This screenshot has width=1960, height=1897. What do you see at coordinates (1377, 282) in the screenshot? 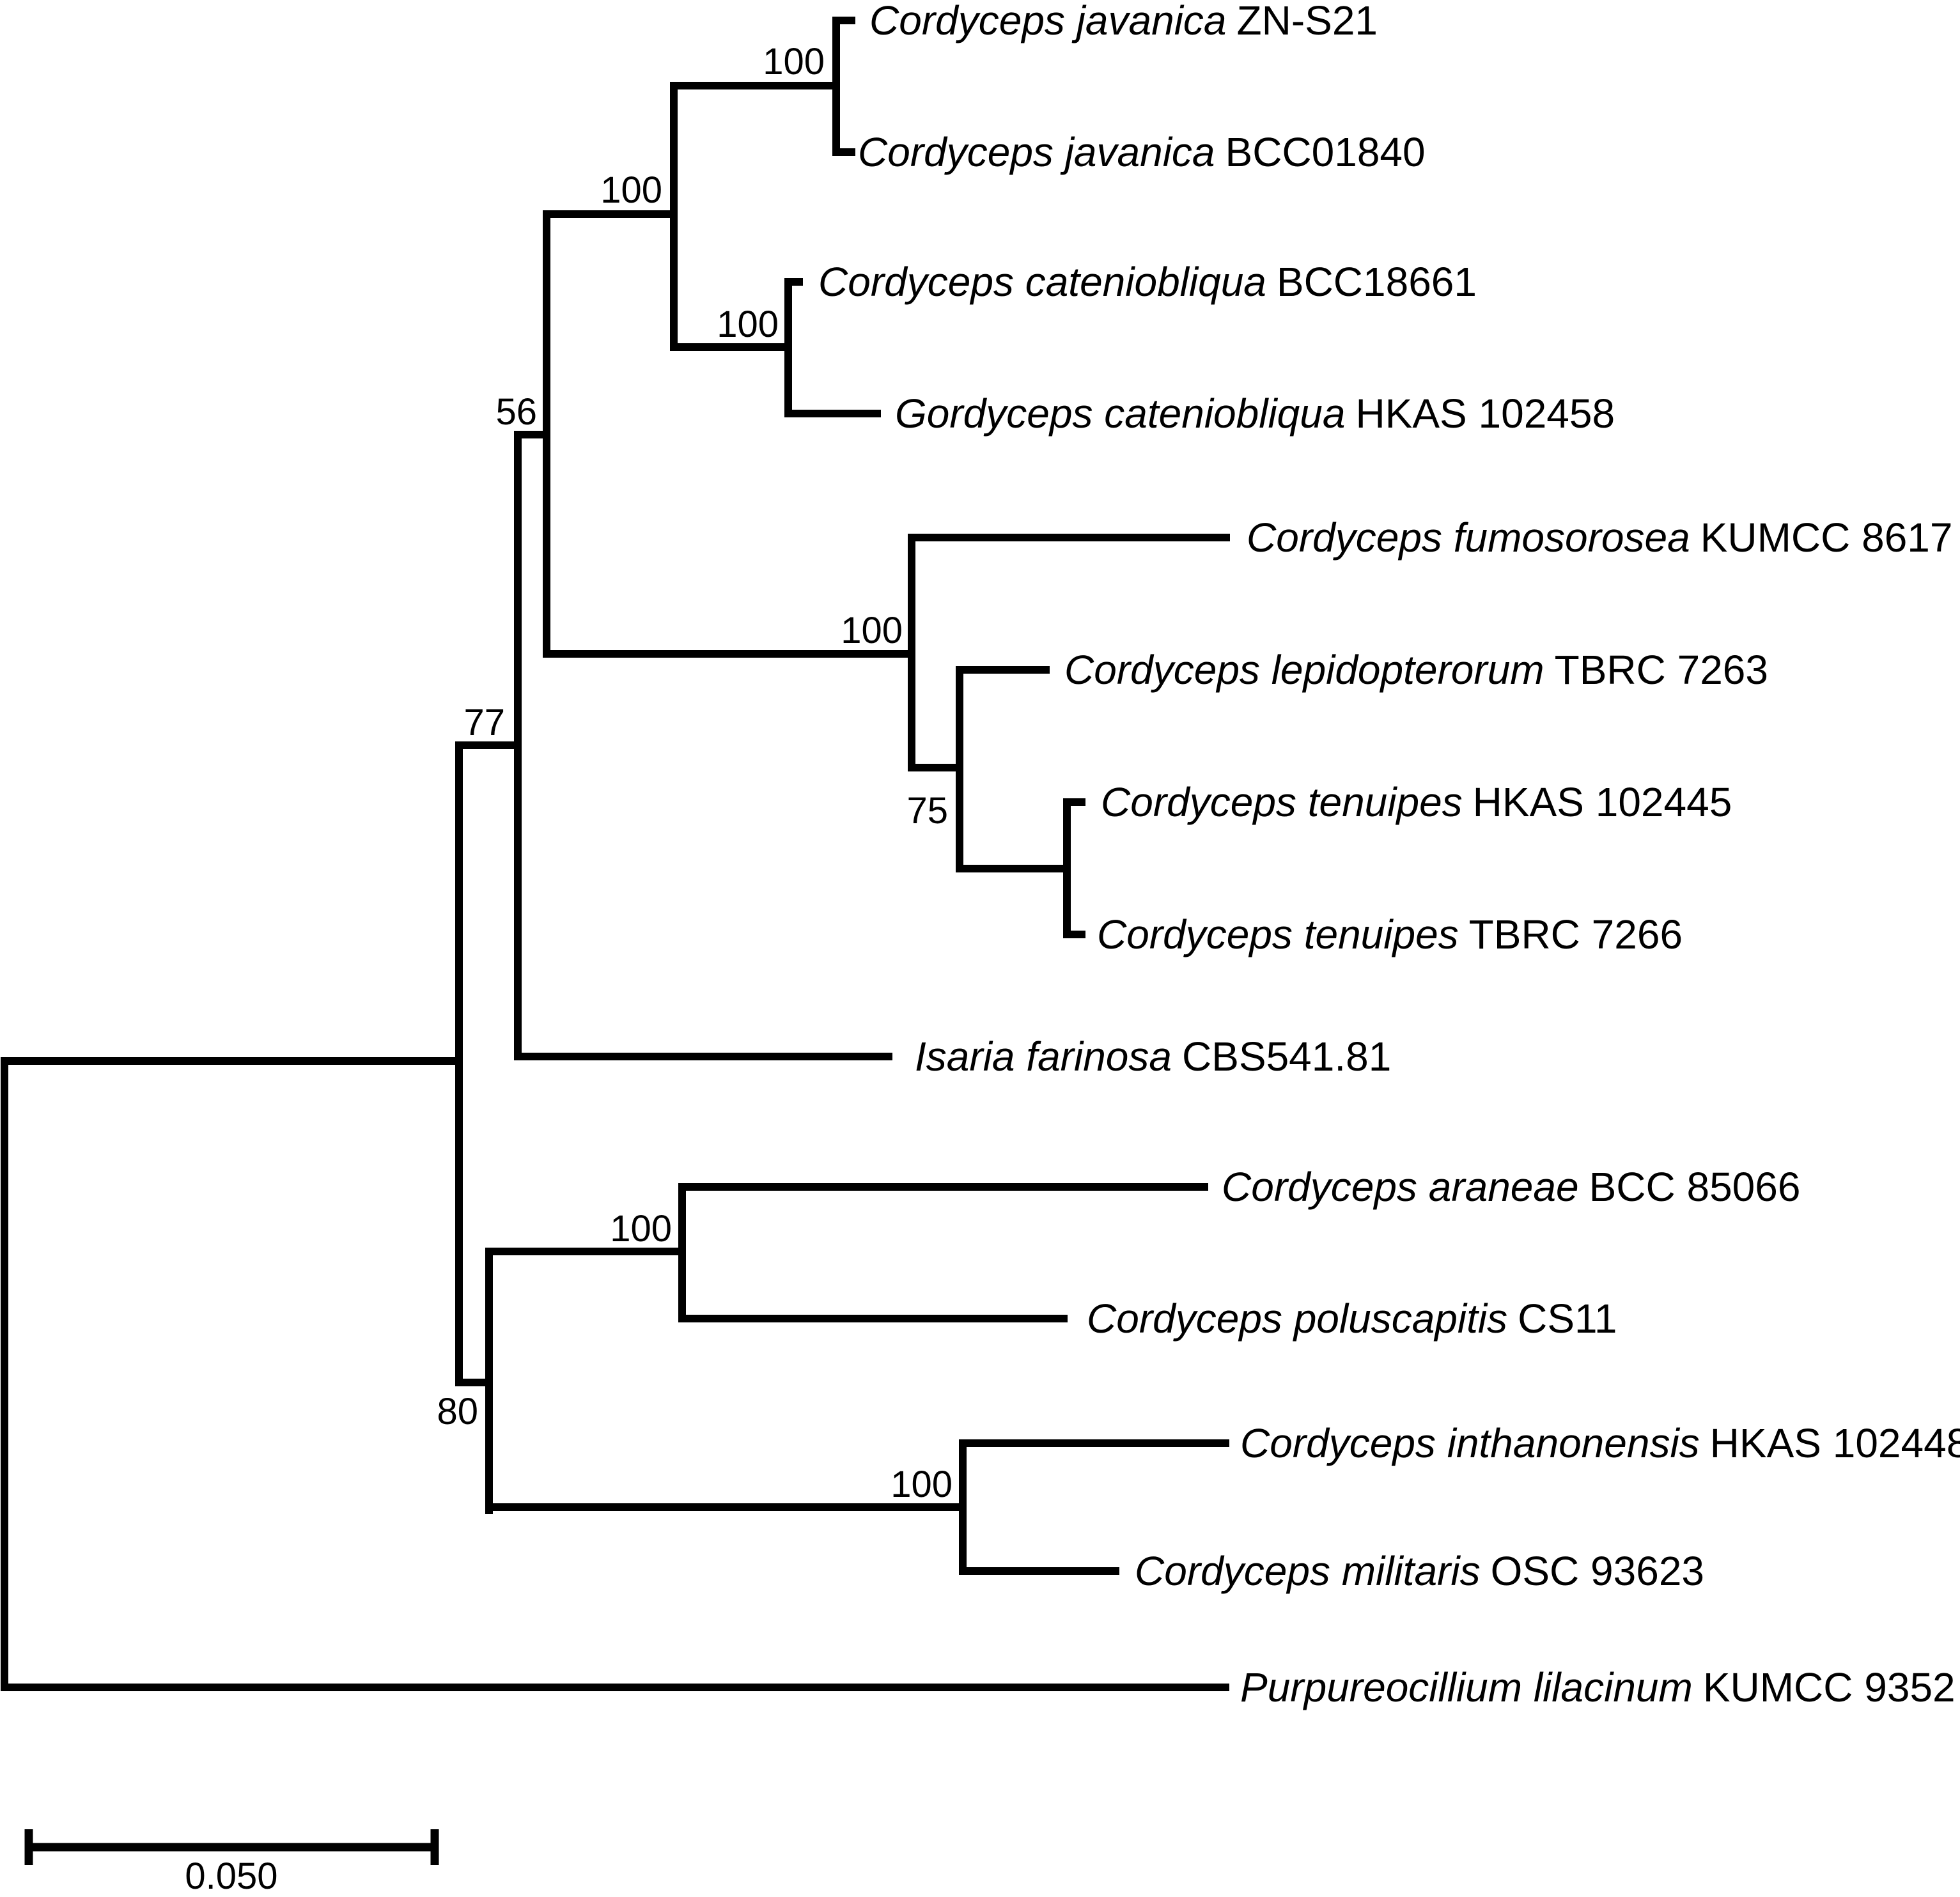
I see `strain-code: BCC18661` at bounding box center [1377, 282].